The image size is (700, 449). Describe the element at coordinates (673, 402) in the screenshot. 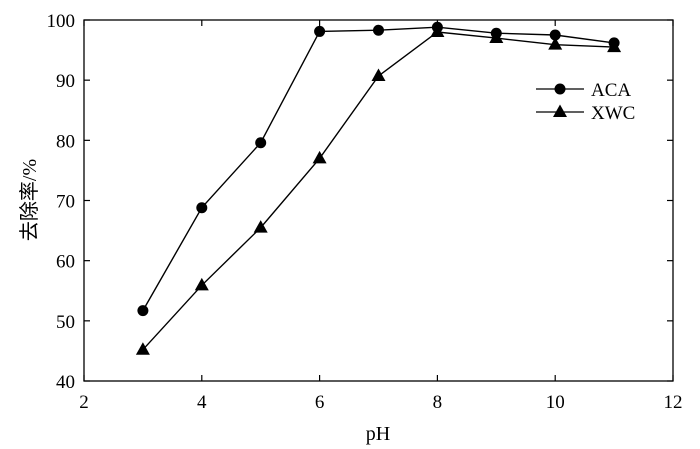

I see `x-tick-label: 12` at that location.